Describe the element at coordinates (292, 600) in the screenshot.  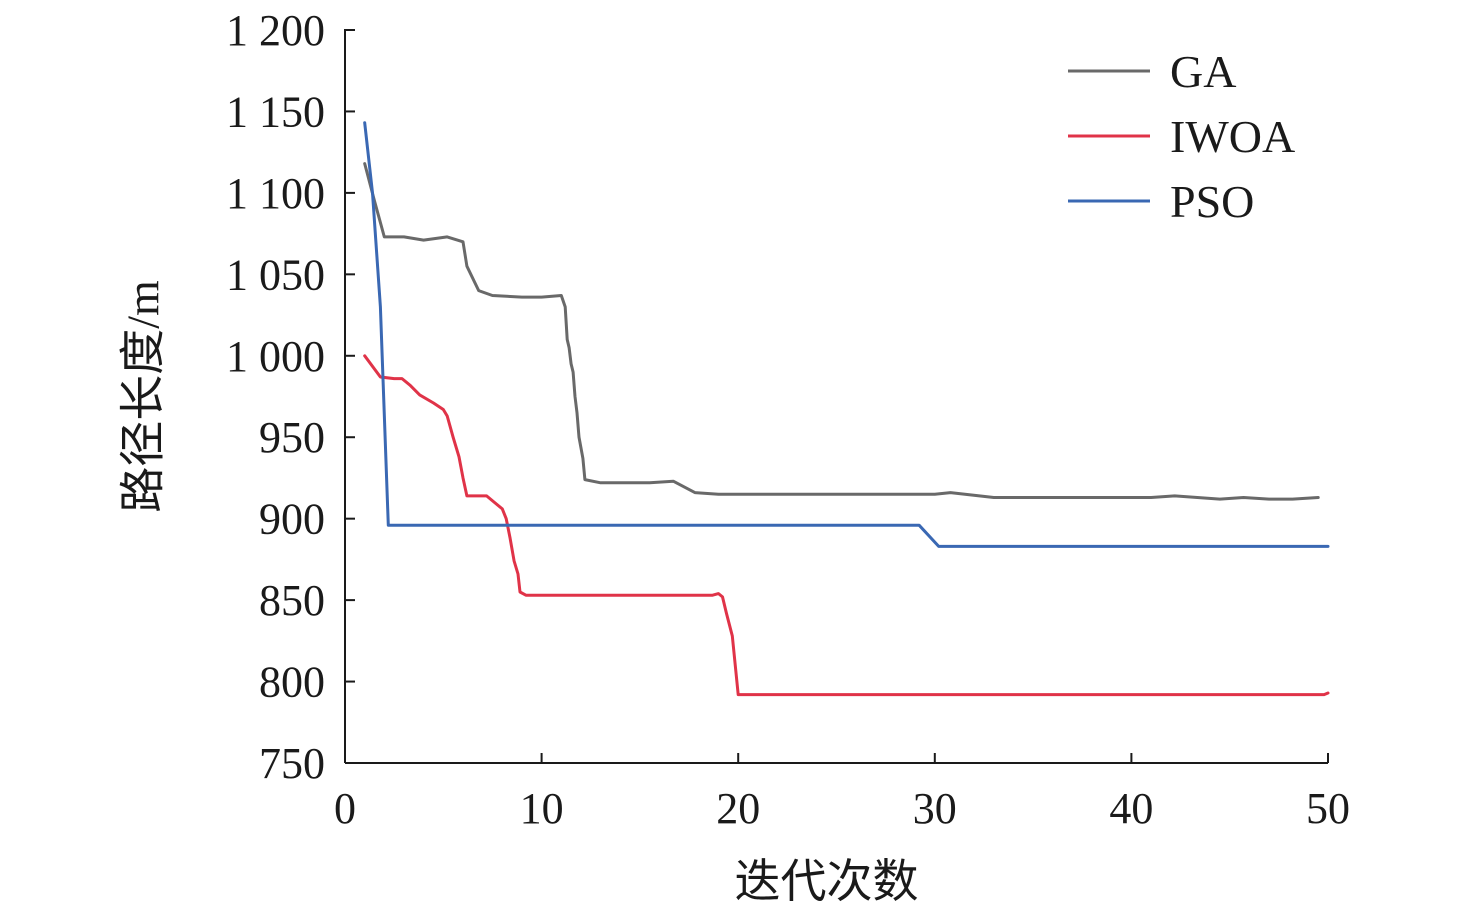
I see `y-tick-label: 850` at that location.